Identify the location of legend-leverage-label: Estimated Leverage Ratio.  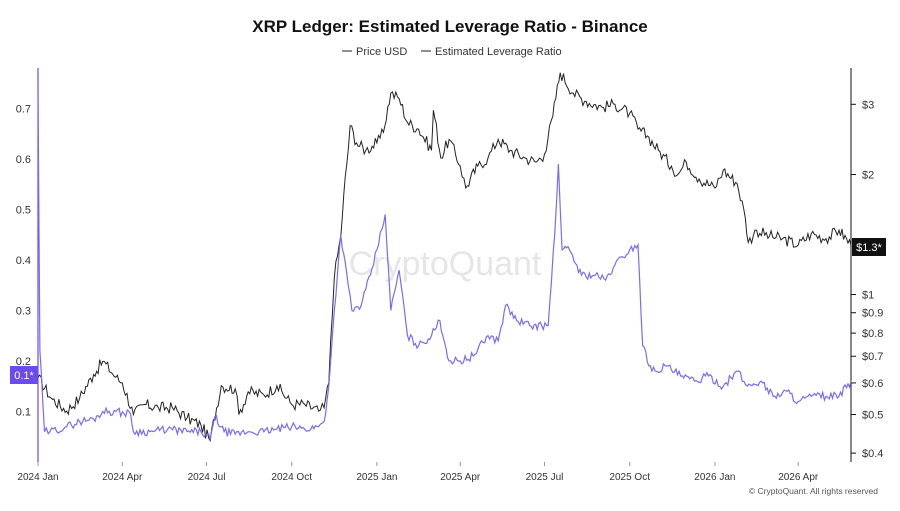
(498, 52).